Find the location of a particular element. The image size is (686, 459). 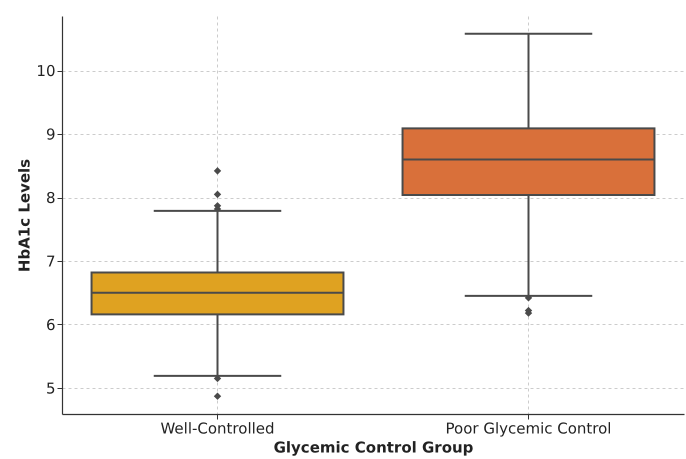

x-tick-label: Well-Controlled is located at coordinates (217, 429).